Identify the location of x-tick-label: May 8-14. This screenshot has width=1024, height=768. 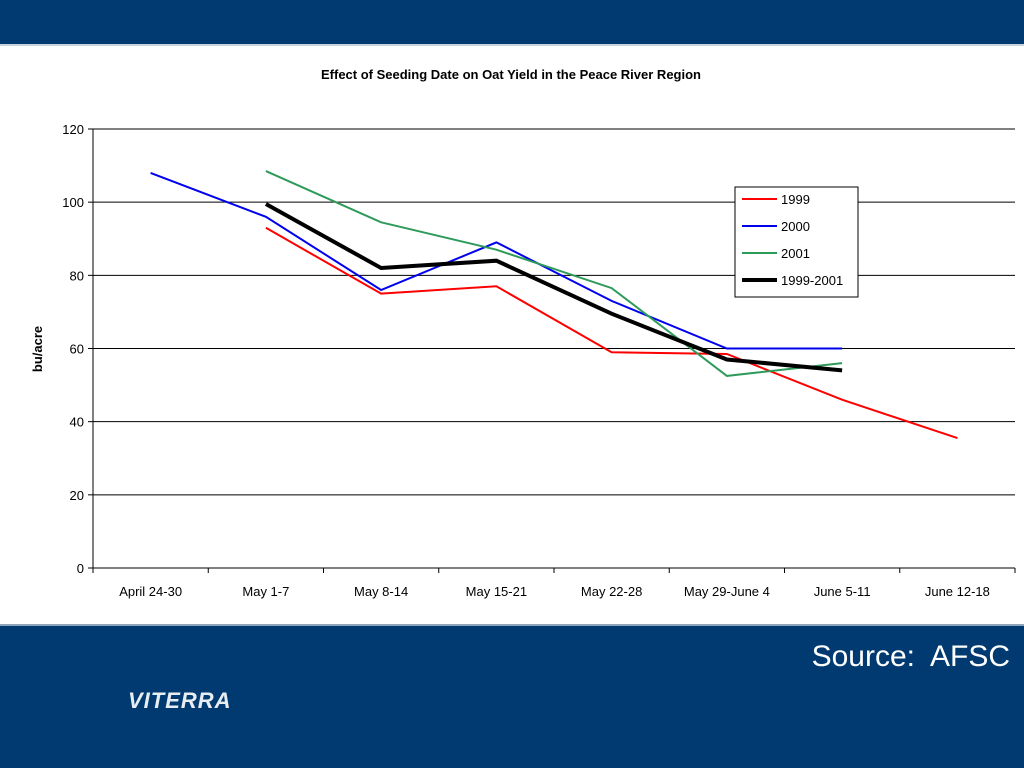
(381, 591).